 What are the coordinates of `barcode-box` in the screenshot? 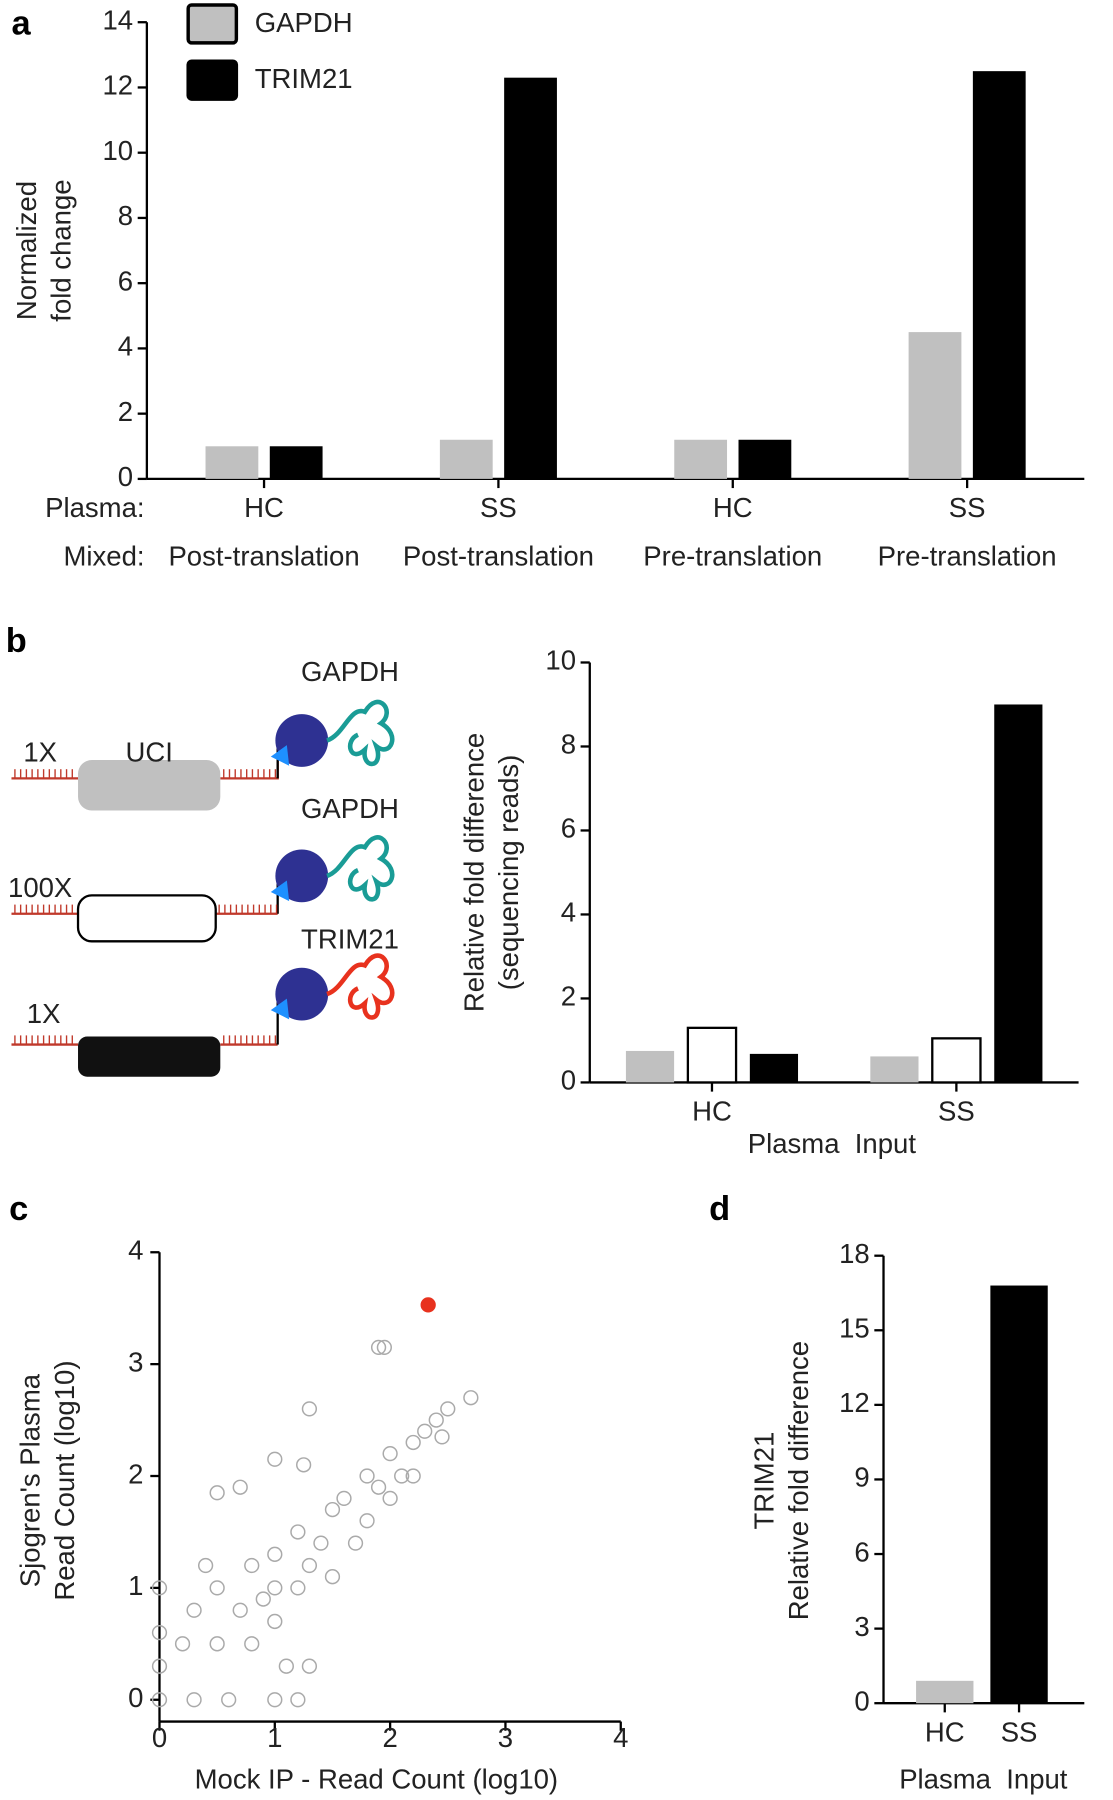 It's located at (146, 918).